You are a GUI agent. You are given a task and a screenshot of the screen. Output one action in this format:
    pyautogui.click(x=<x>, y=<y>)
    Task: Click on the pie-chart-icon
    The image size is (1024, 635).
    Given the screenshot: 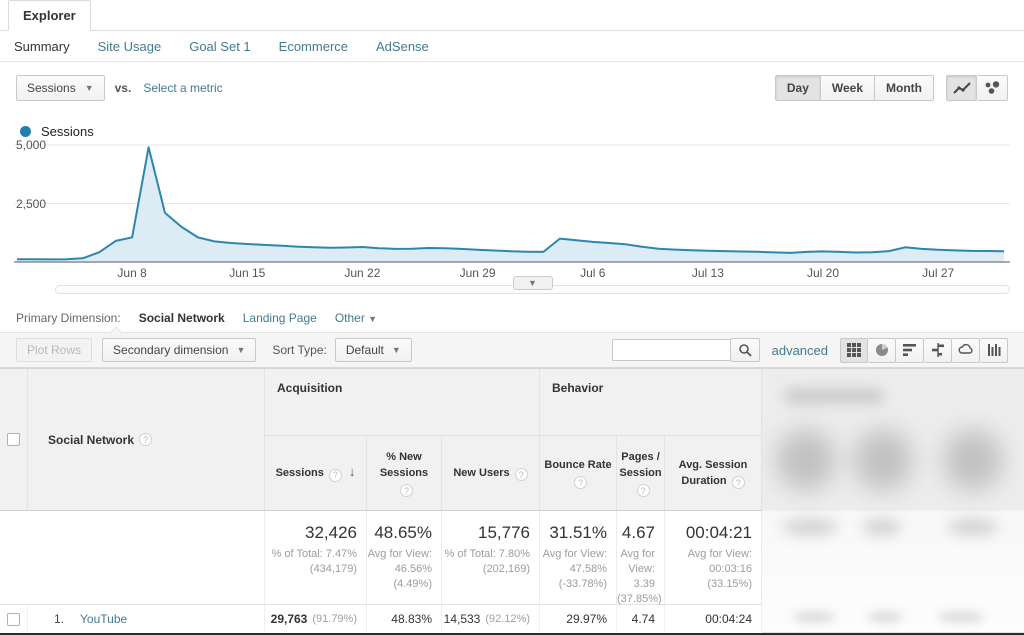 What is the action you would take?
    pyautogui.click(x=881, y=349)
    